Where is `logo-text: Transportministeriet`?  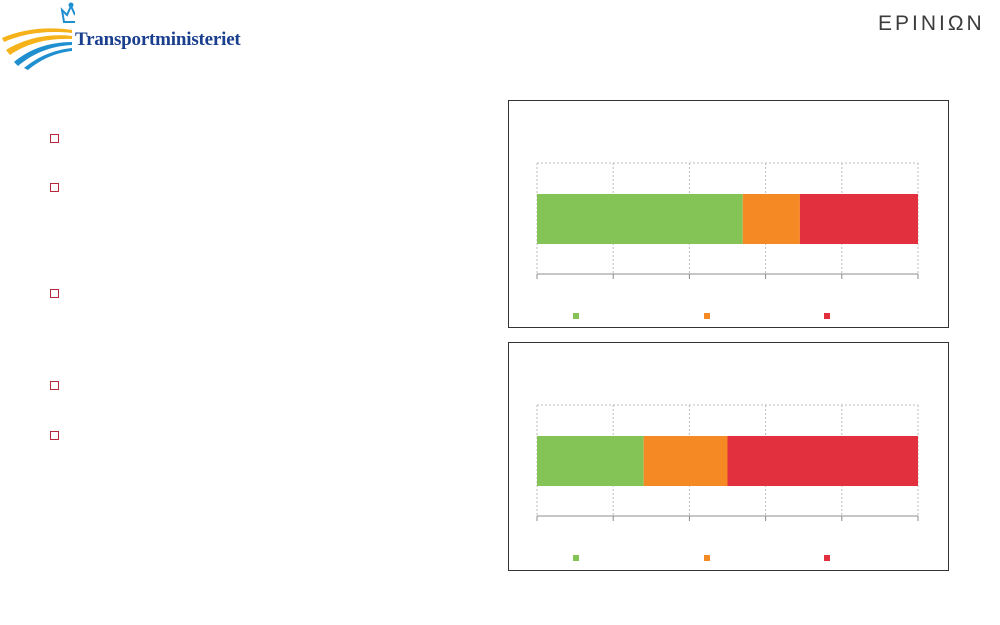 logo-text: Transportministeriet is located at coordinates (158, 39).